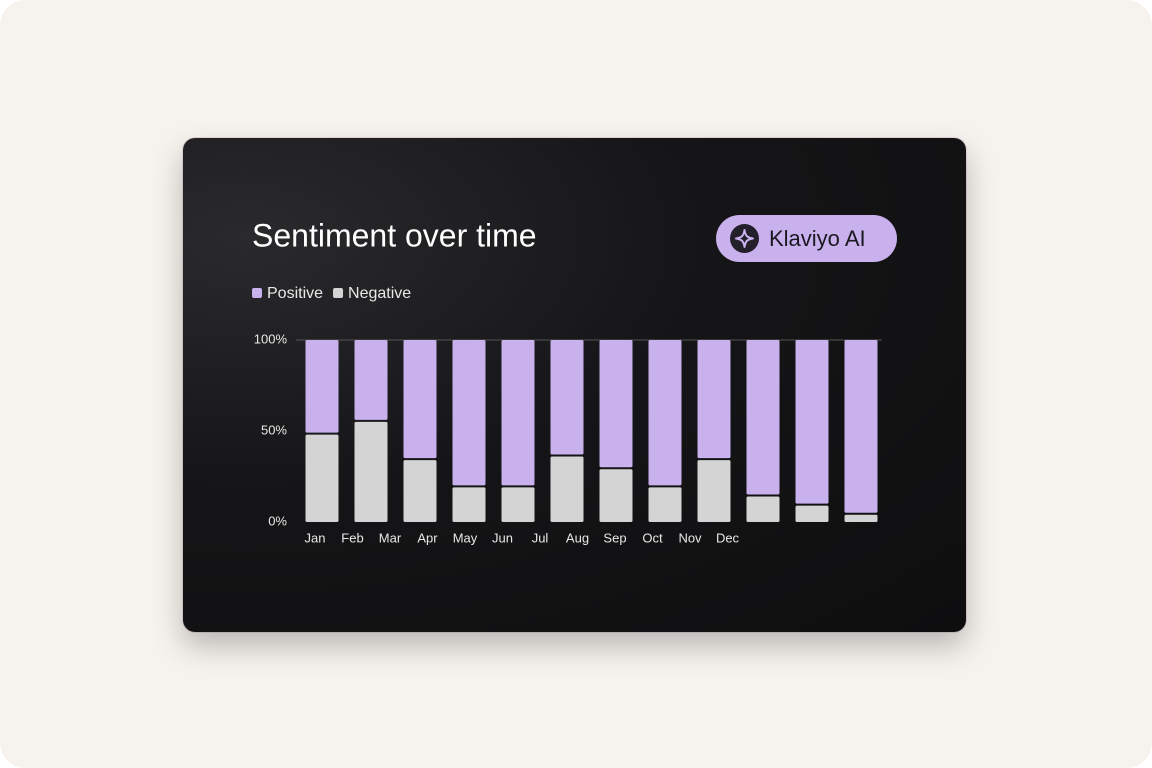 This screenshot has height=768, width=1152. Describe the element at coordinates (315, 537) in the screenshot. I see `x-tick-label: Jan` at that location.